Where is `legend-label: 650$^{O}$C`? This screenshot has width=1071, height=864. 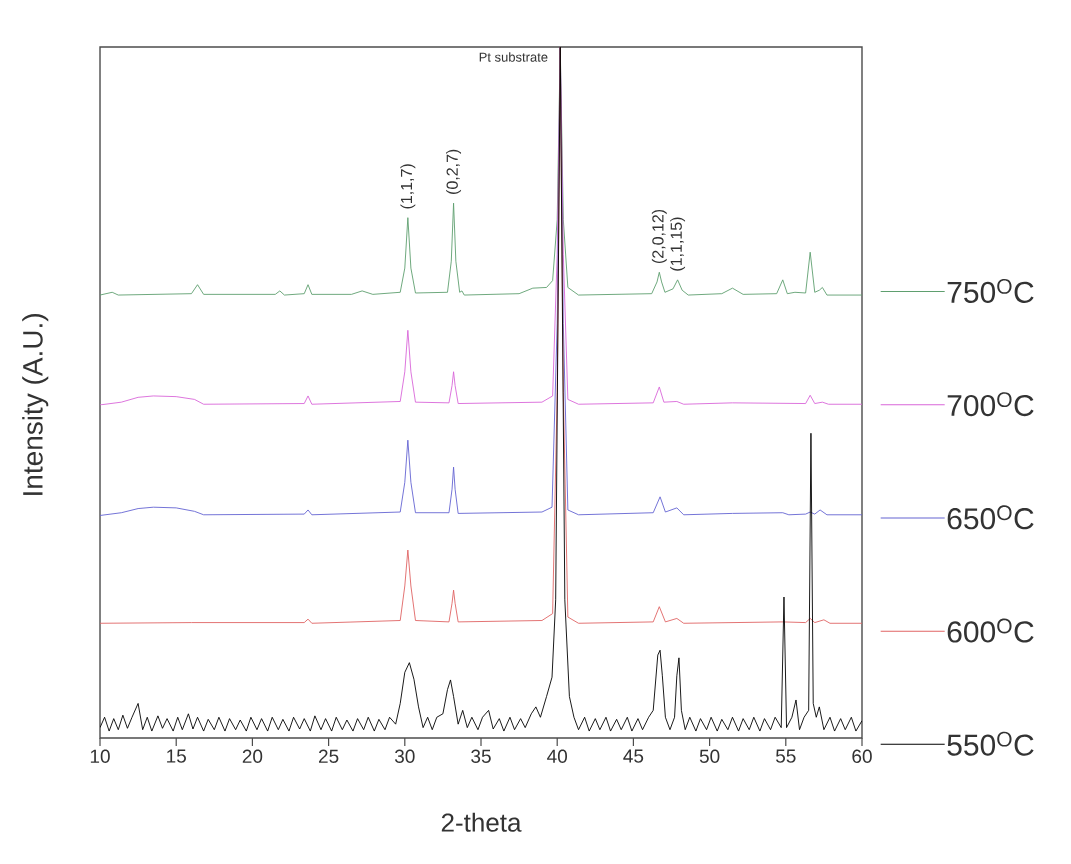 legend-label: 650$^{O}$C is located at coordinates (990, 517).